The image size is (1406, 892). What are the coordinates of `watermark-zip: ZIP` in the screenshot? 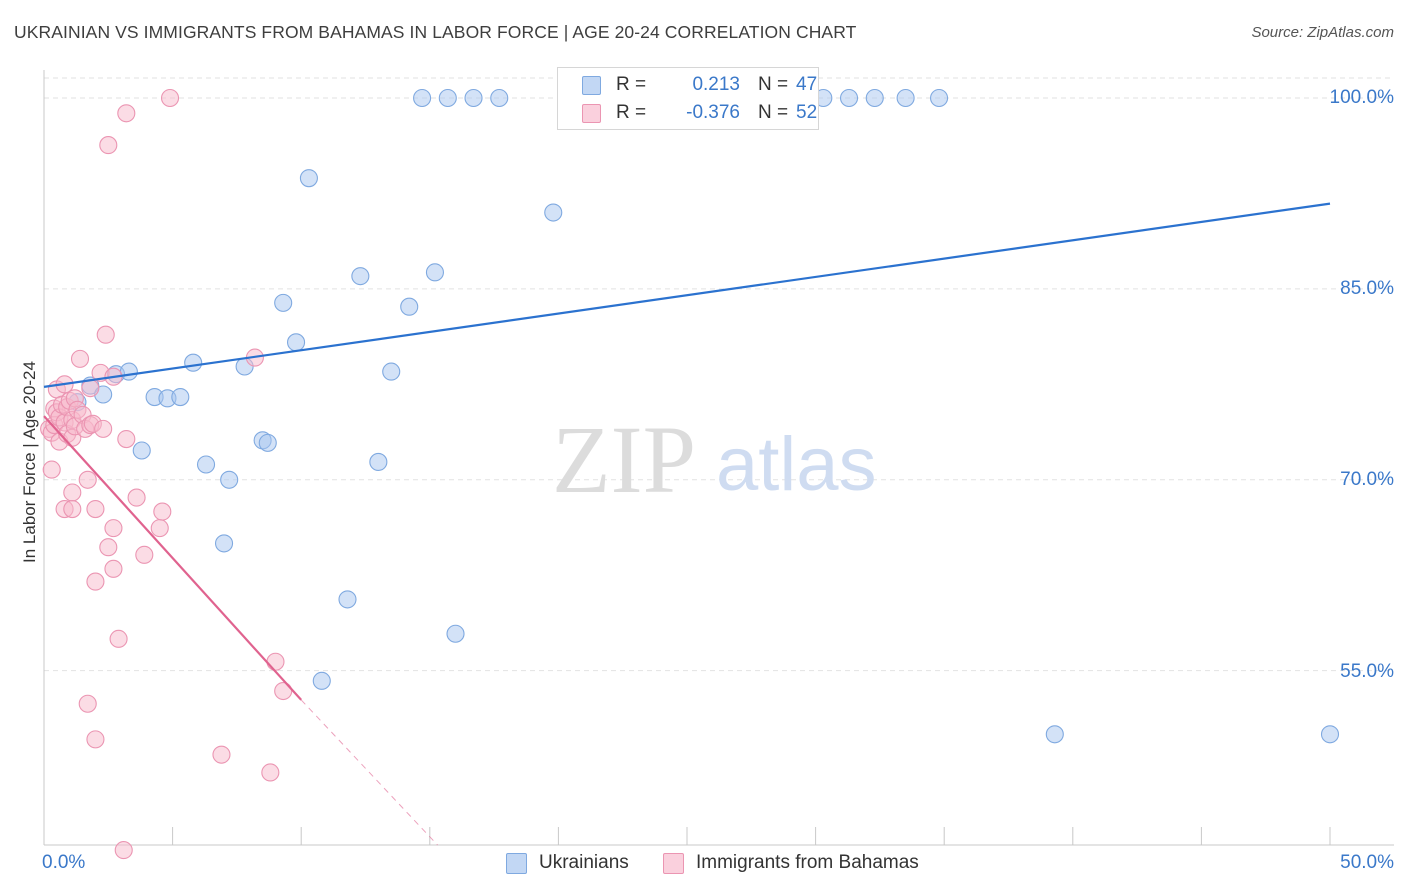 It's located at (624, 459).